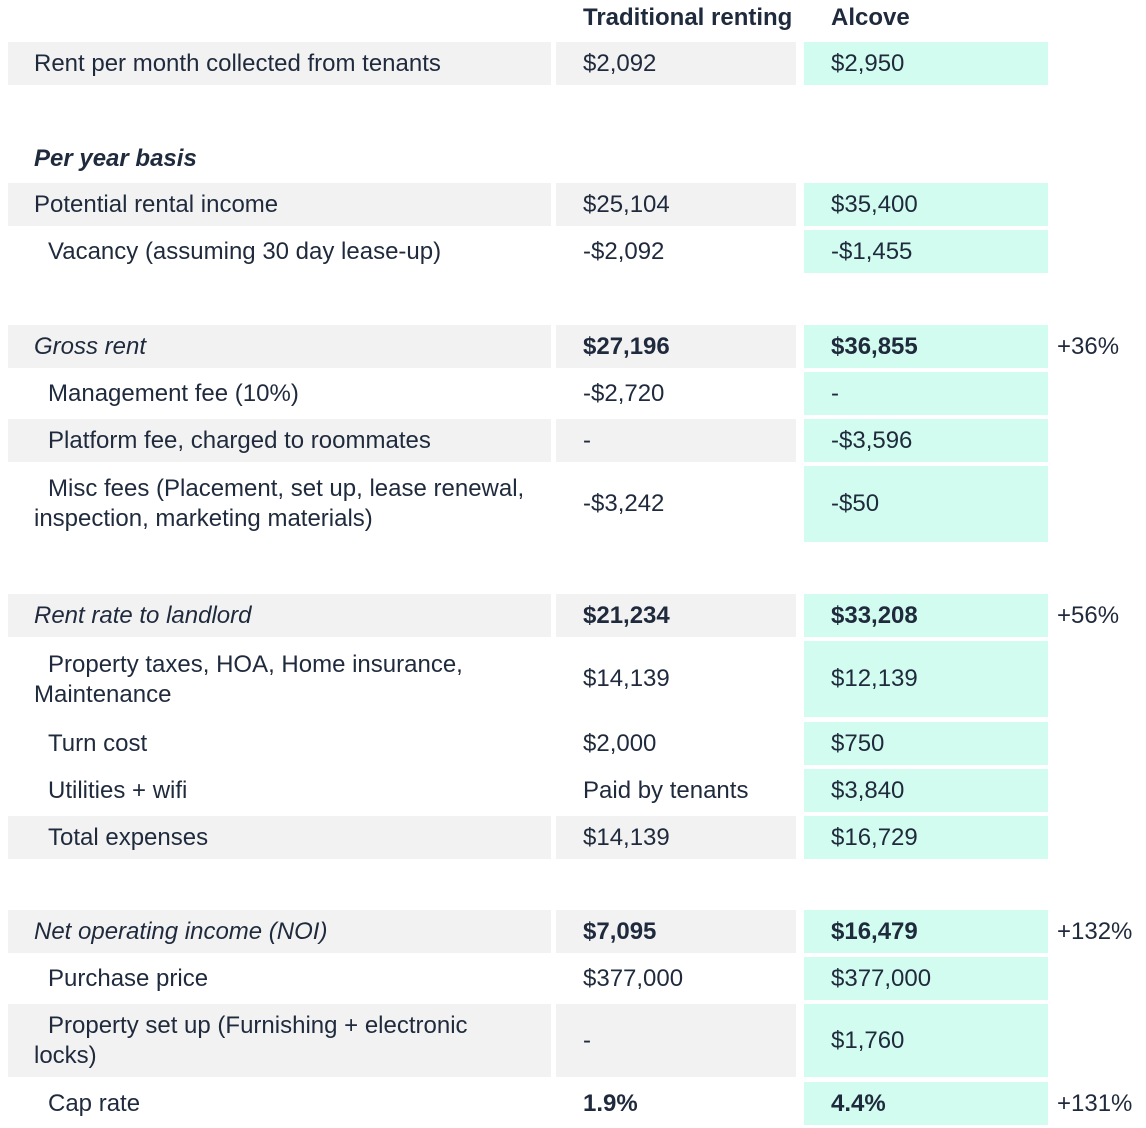  I want to click on table-row-utilities: Utilities + wifi Paid by tenants $3,840, so click(573, 790).